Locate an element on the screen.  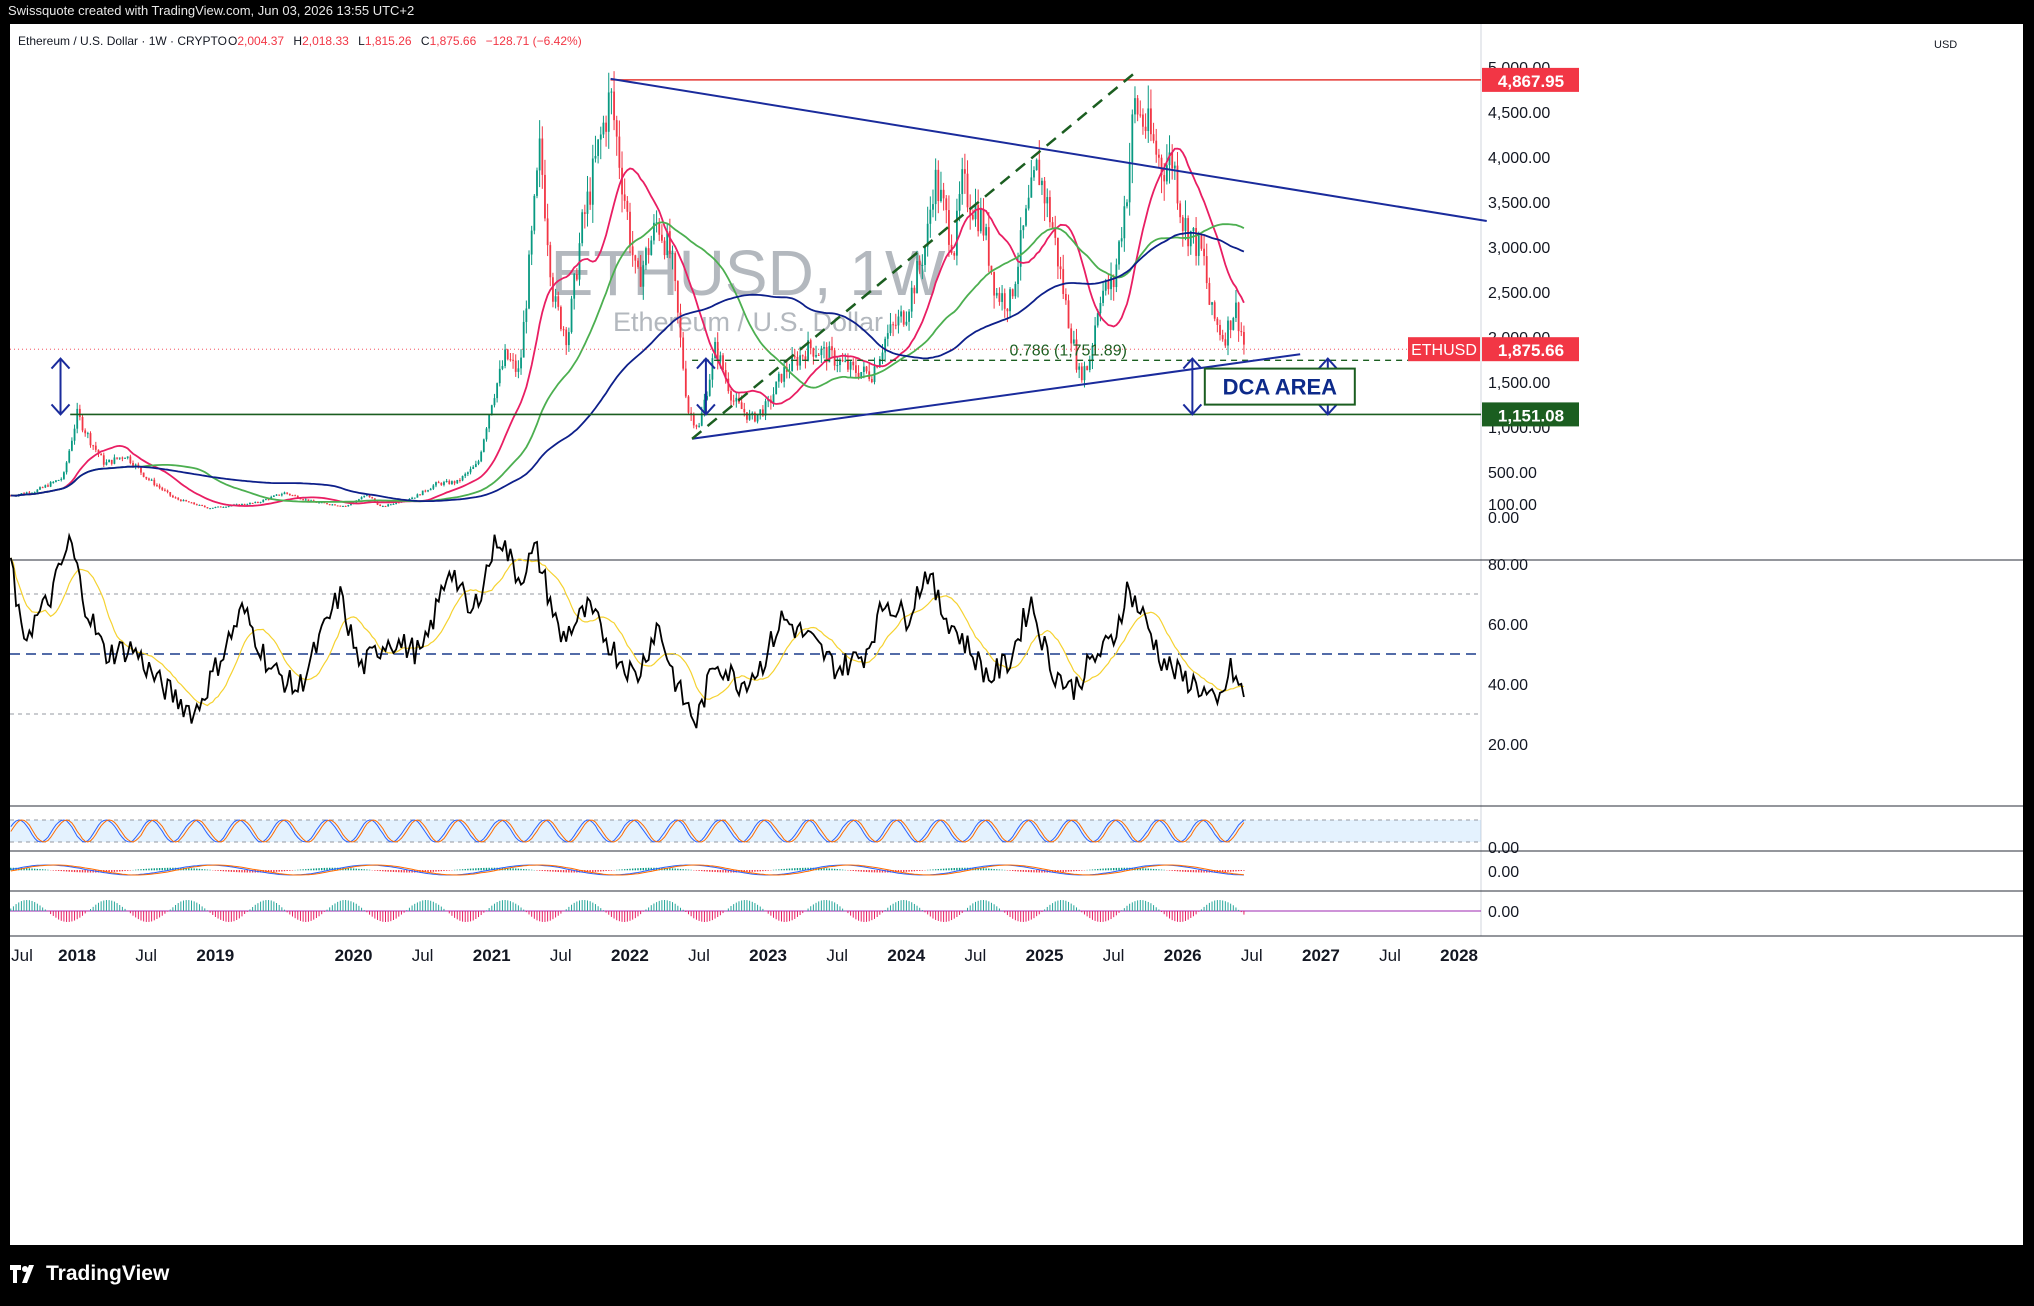
time-axis-label: Jul is located at coordinates (699, 955).